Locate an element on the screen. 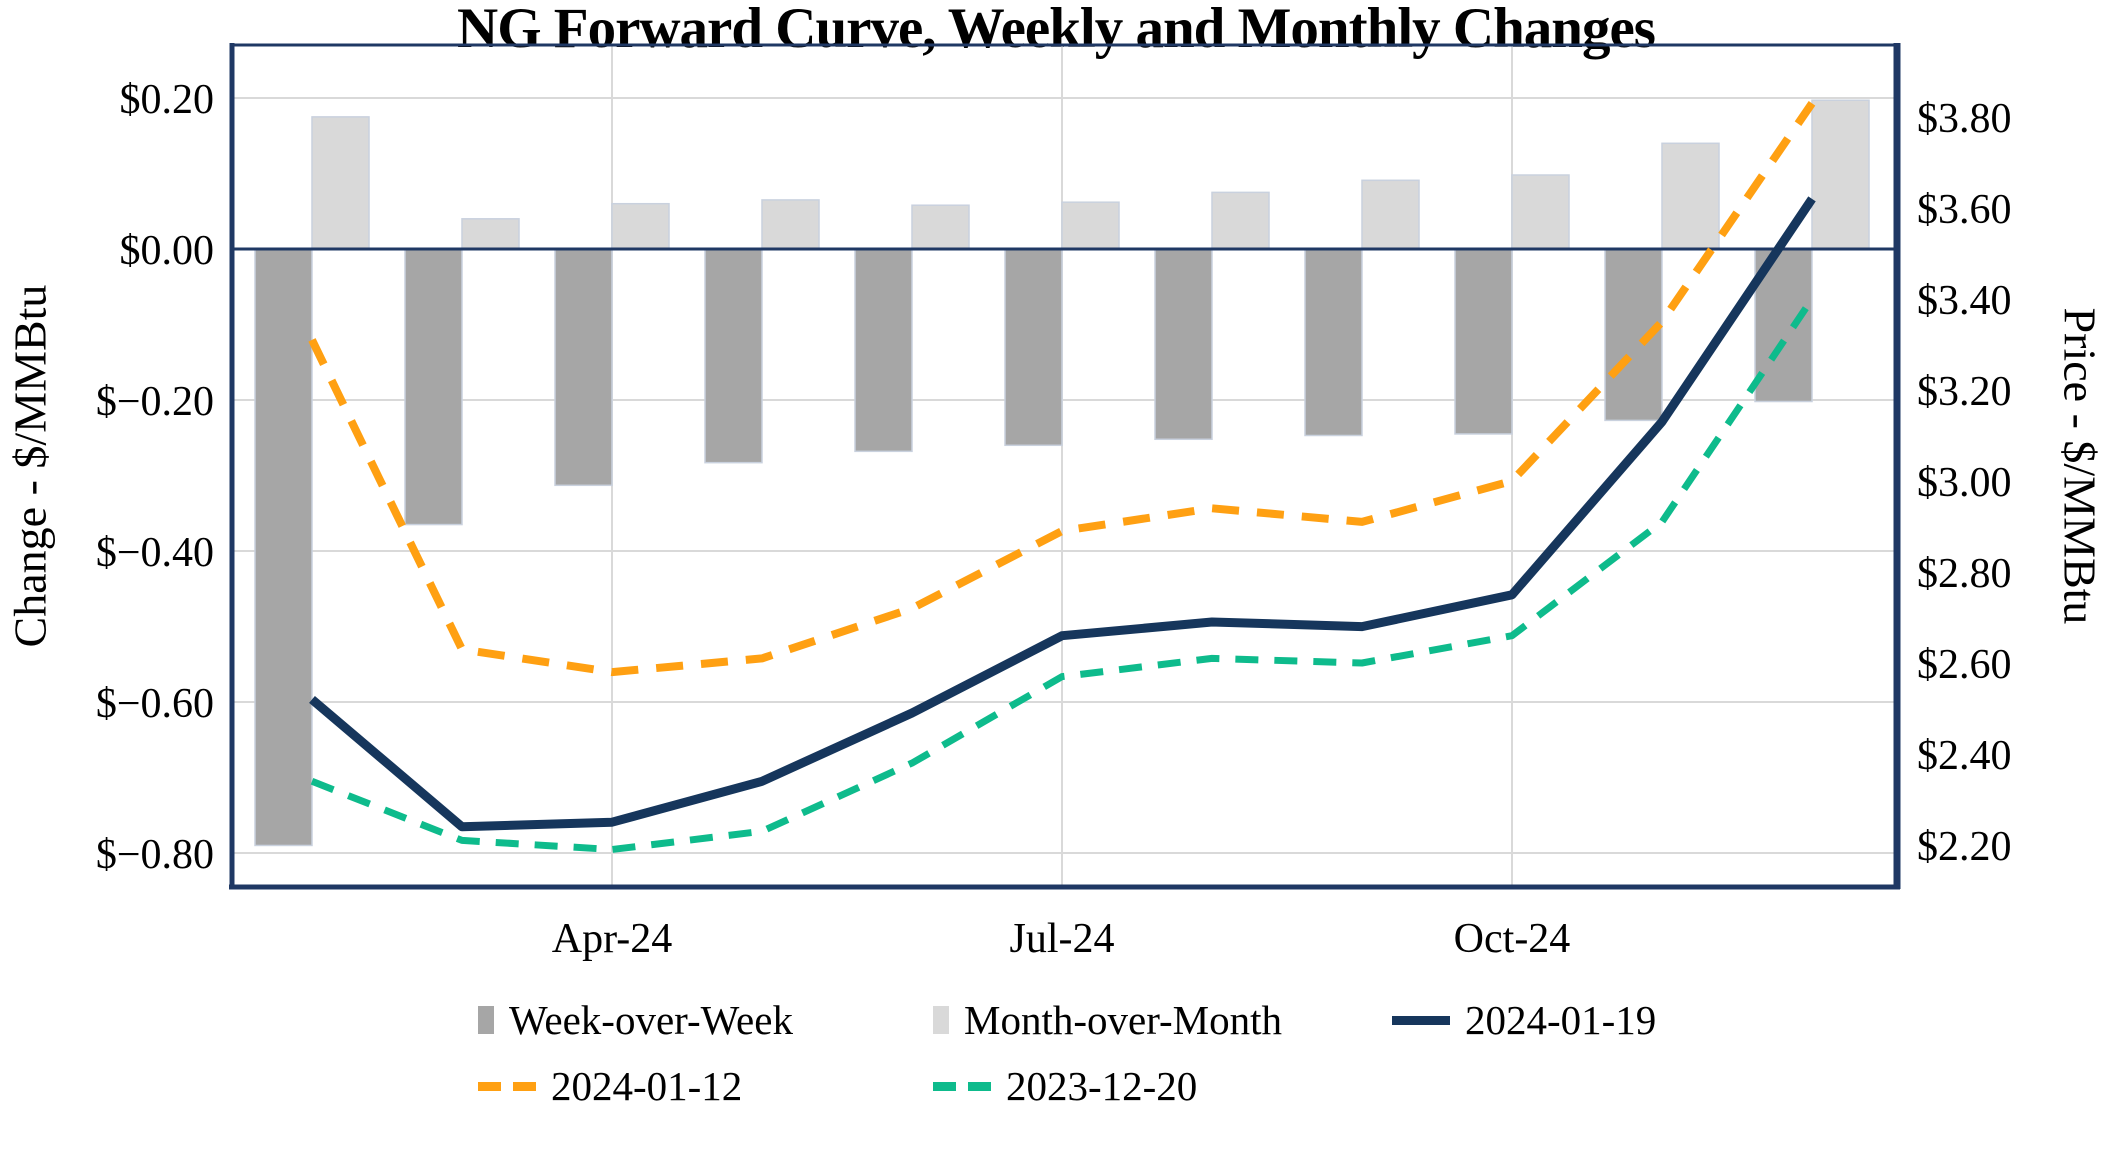  right-axis-tick-label: $3.20 is located at coordinates (1964, 392).